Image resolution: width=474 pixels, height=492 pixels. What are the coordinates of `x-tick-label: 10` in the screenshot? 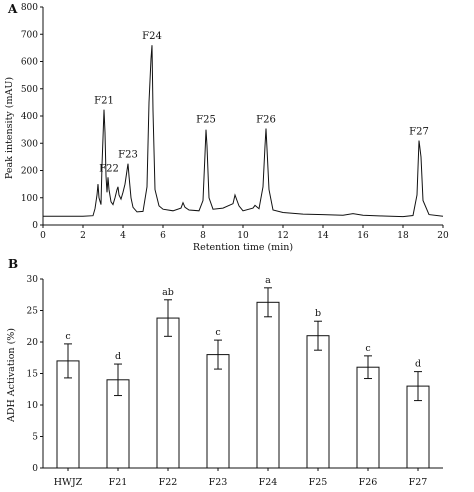 It's located at (243, 236).